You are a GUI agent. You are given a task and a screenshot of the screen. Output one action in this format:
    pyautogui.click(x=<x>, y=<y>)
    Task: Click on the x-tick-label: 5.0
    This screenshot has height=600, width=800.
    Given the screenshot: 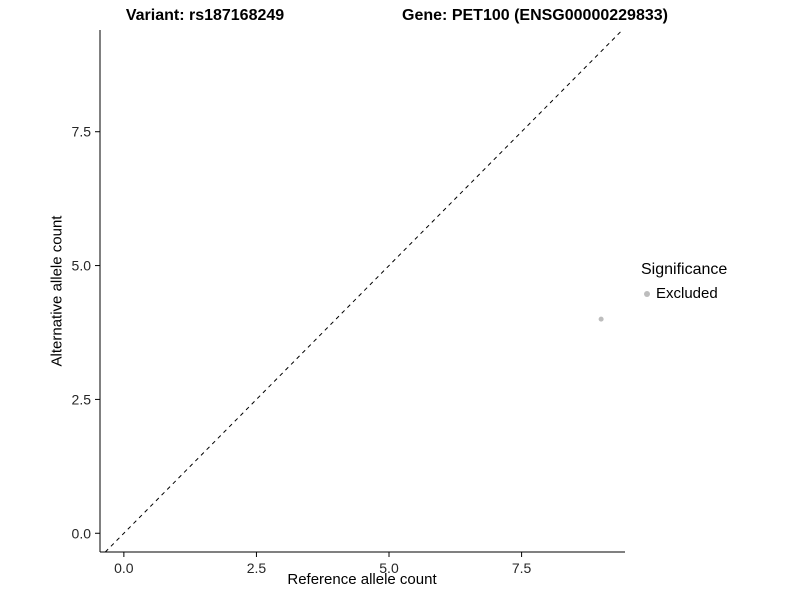 What is the action you would take?
    pyautogui.click(x=389, y=568)
    